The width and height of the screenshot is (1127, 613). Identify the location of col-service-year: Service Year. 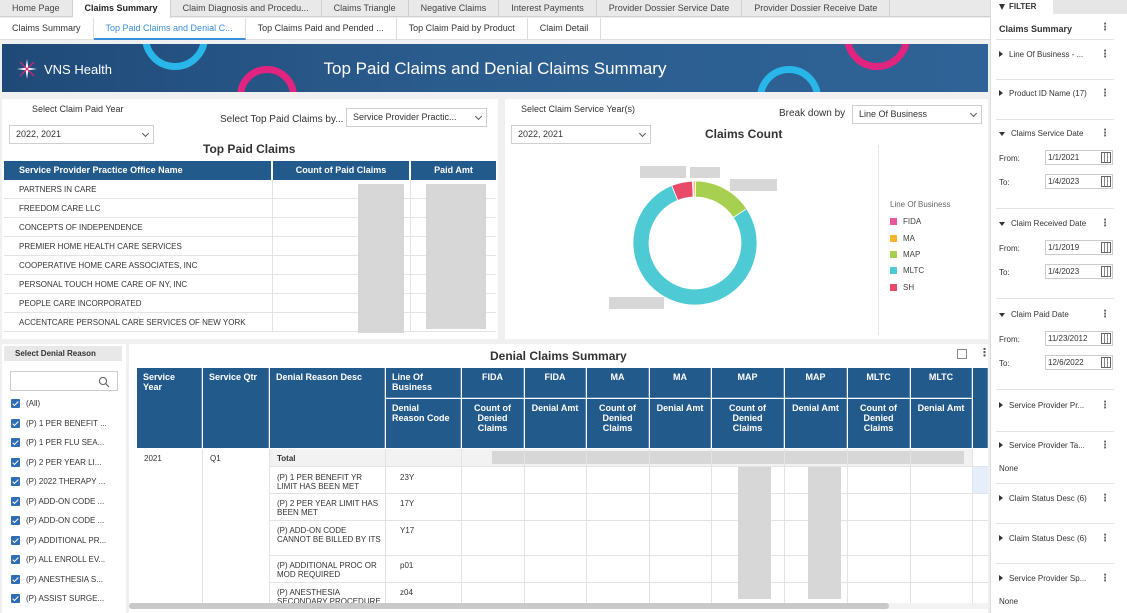
(169, 408).